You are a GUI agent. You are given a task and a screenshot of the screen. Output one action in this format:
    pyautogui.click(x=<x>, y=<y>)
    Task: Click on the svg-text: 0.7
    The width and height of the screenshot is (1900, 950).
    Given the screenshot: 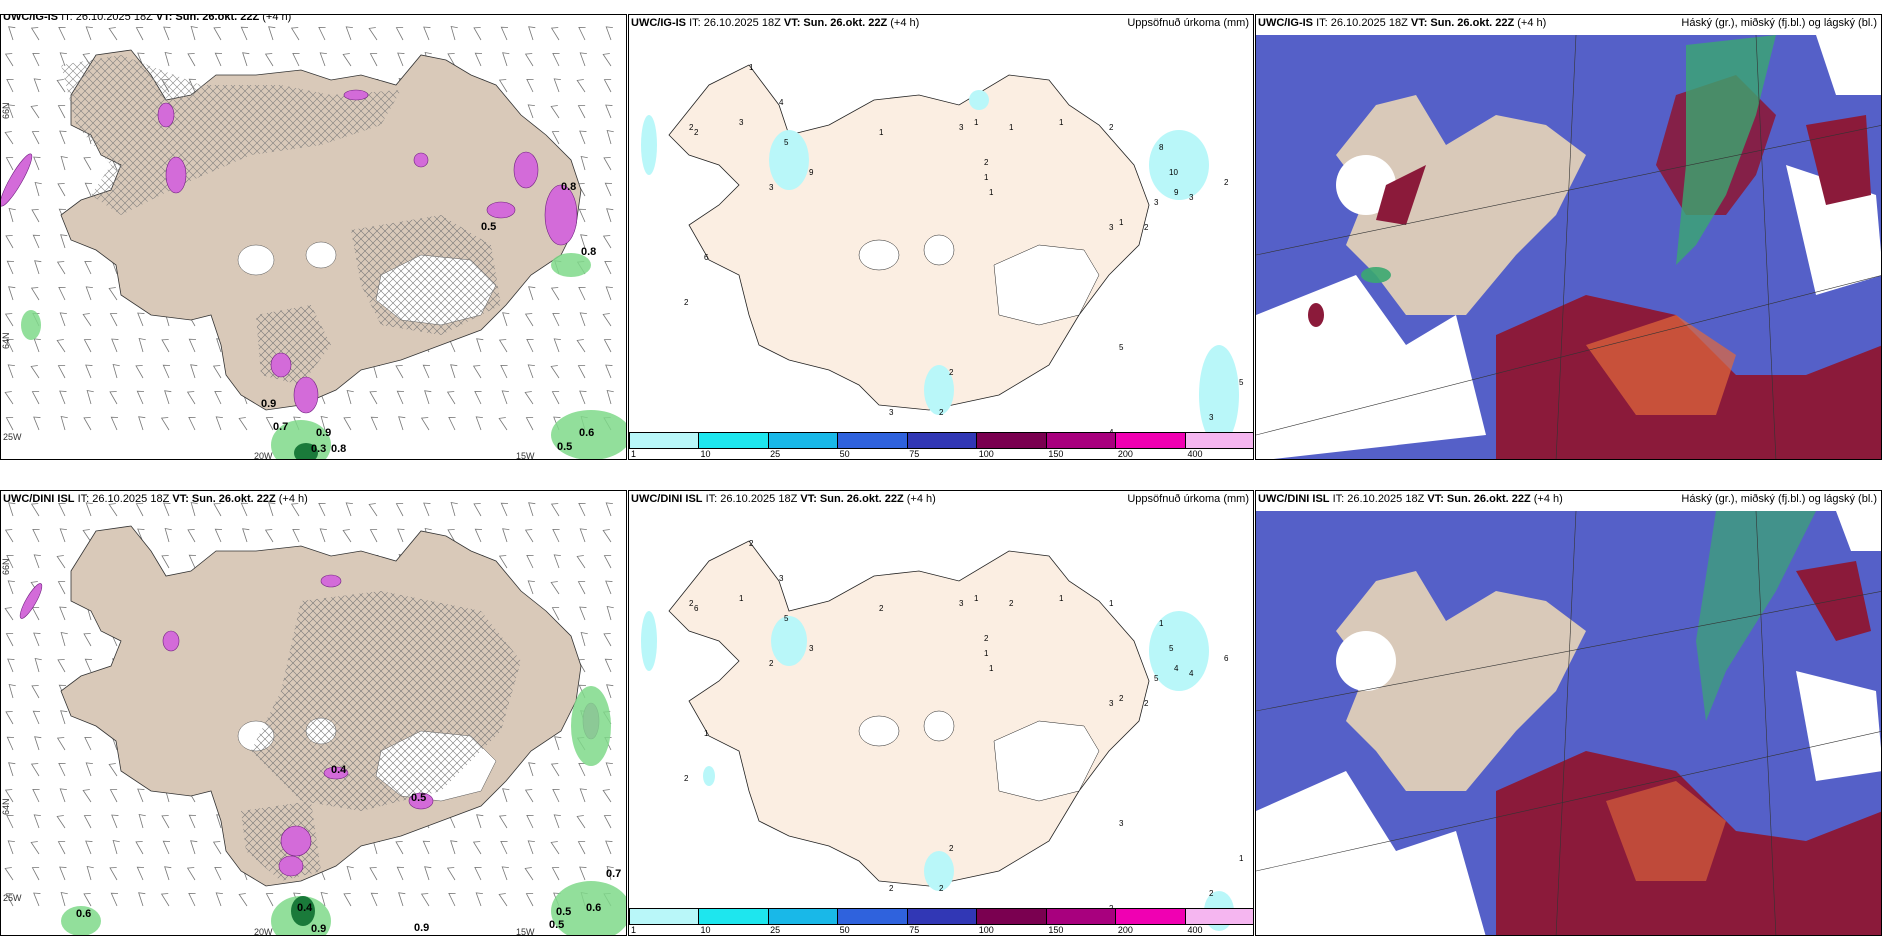 What is the action you would take?
    pyautogui.click(x=613, y=874)
    